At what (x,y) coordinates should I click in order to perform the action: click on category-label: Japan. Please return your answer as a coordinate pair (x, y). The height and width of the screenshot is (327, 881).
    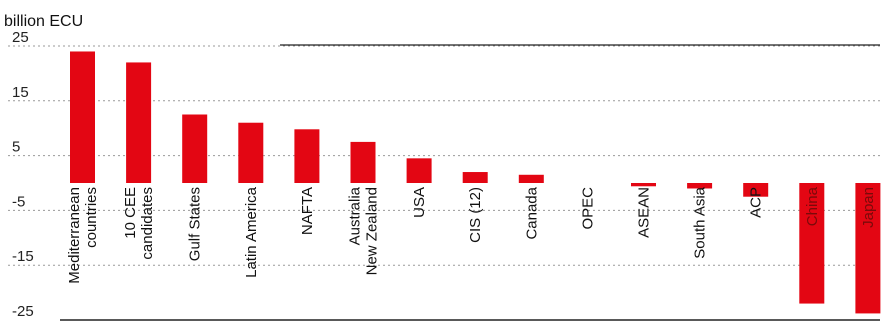
    Looking at the image, I should click on (868, 207).